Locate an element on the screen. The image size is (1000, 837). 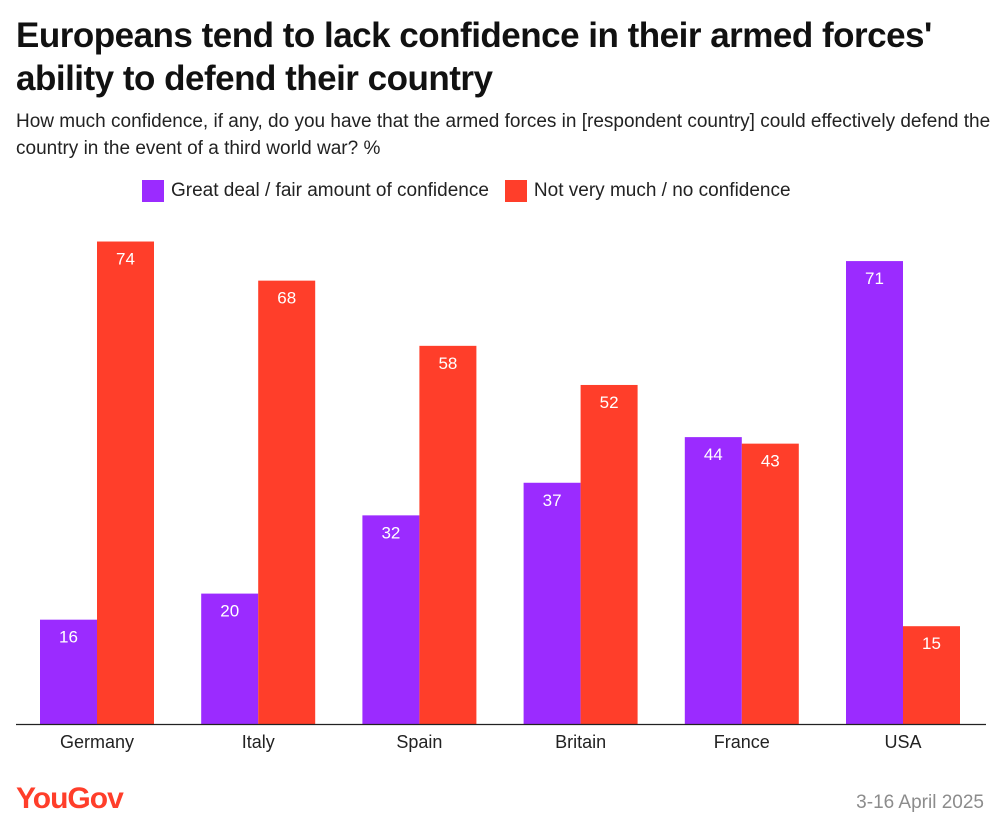
bar-italy-not-confident is located at coordinates (287, 502).